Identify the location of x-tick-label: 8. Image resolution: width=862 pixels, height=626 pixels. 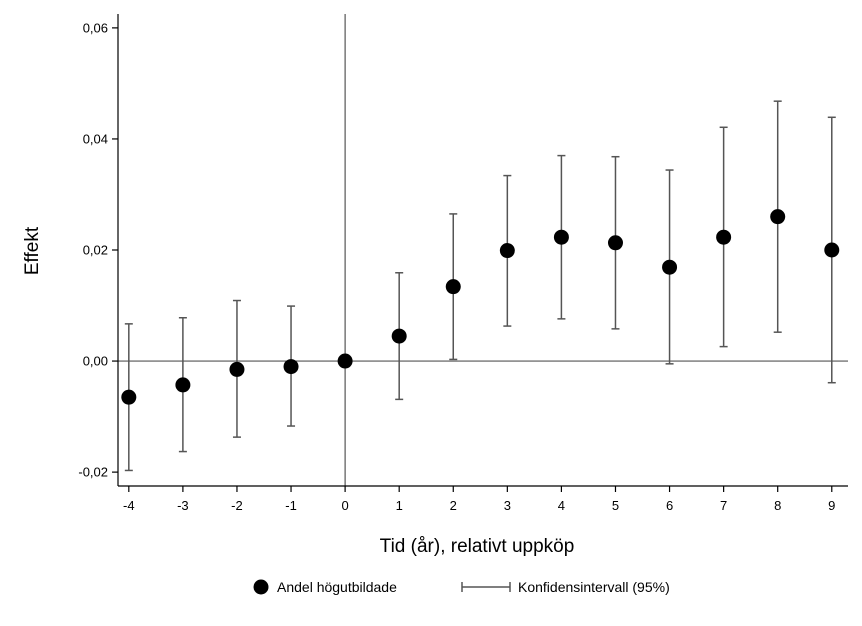
(777, 505).